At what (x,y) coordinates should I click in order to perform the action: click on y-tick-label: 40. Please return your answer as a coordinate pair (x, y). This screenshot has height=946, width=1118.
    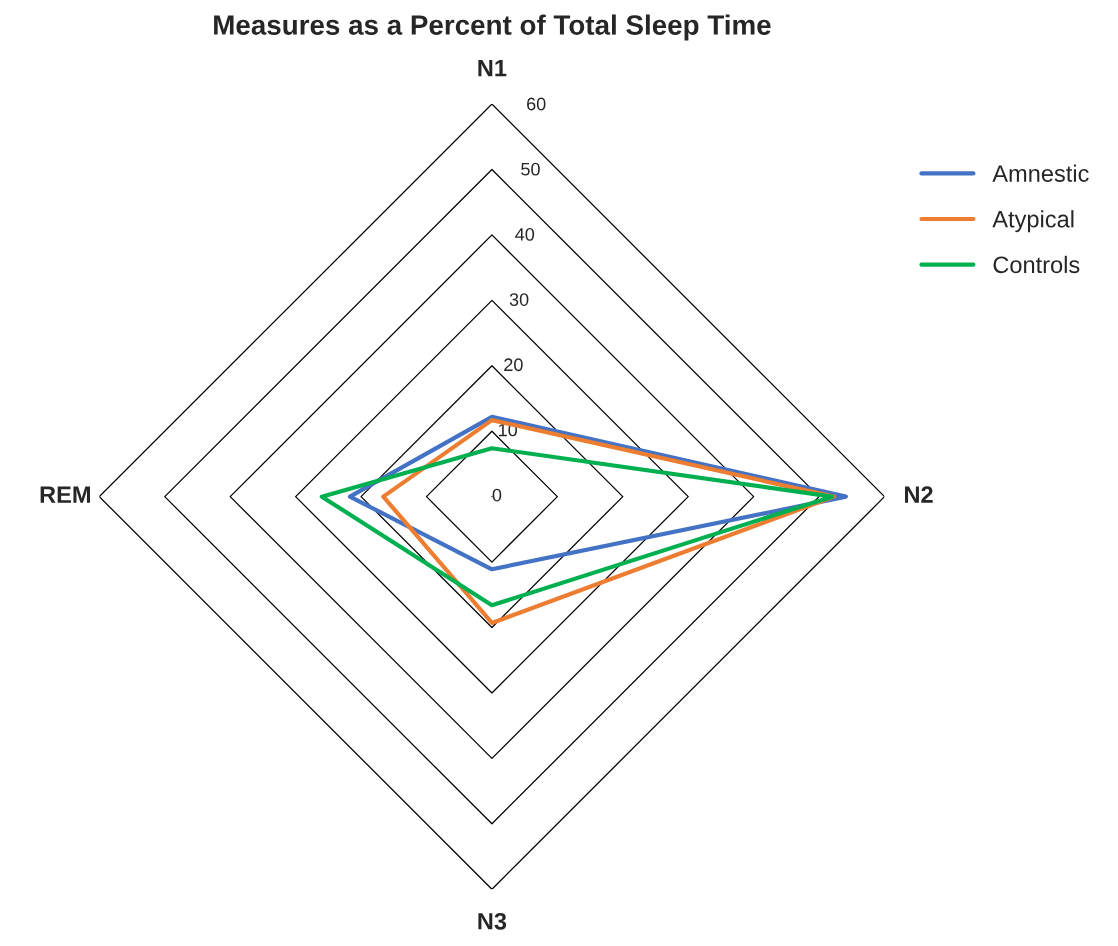
    Looking at the image, I should click on (525, 234).